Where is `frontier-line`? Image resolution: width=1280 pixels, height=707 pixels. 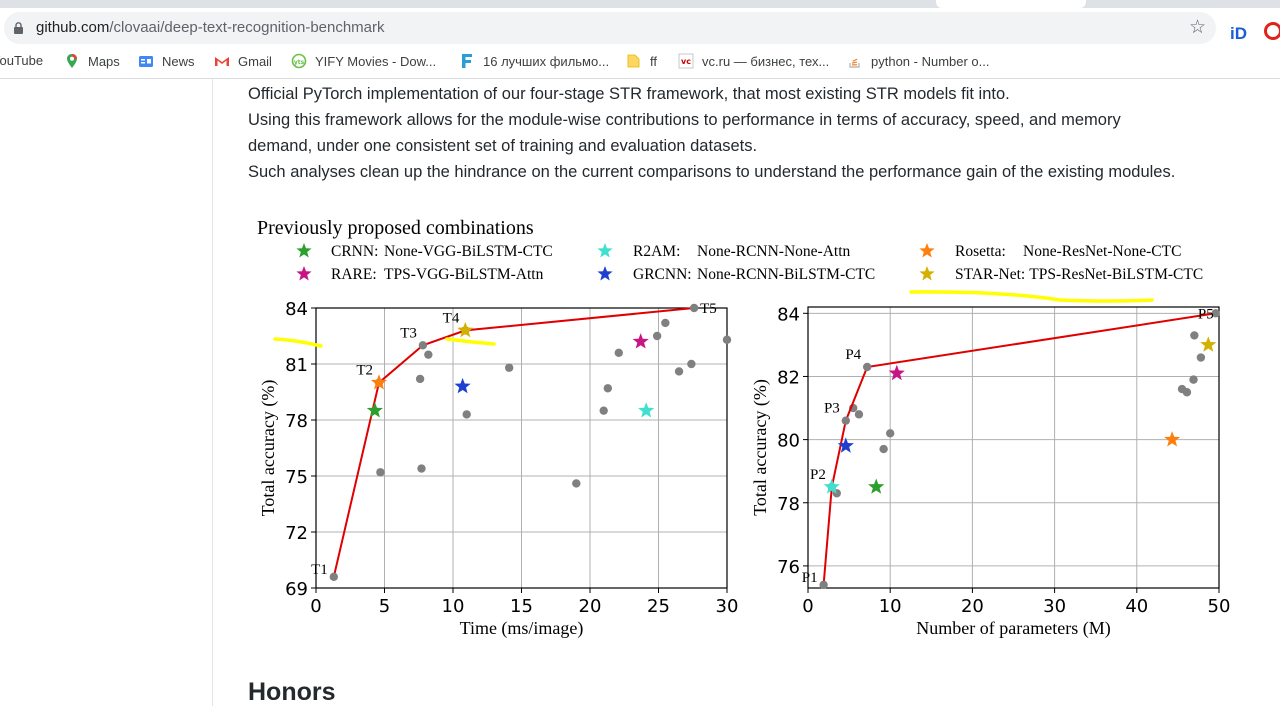
frontier-line is located at coordinates (513, 442).